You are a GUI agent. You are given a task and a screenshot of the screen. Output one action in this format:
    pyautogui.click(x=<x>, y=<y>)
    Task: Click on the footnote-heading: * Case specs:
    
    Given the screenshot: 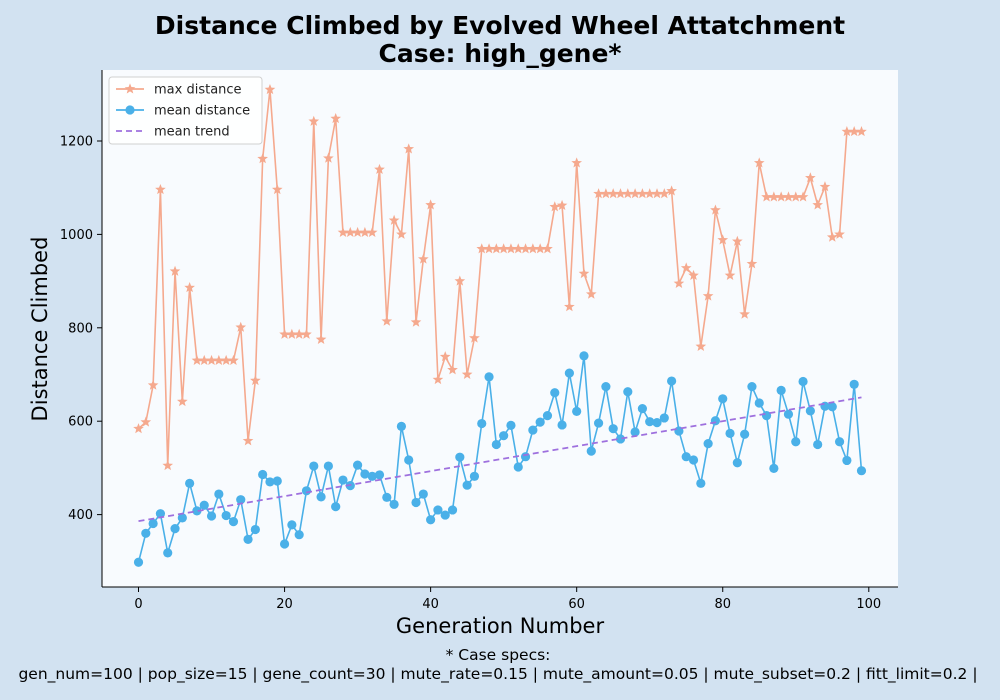 What is the action you would take?
    pyautogui.click(x=498, y=655)
    